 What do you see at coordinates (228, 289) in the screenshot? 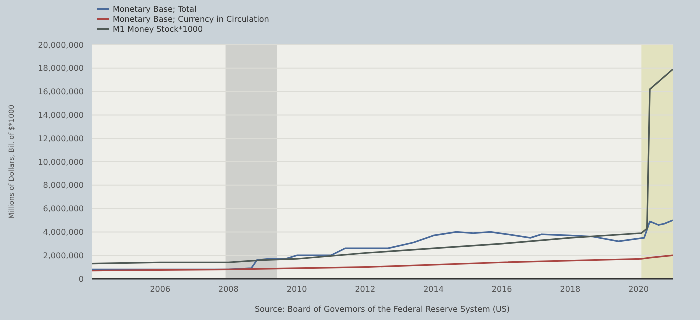
I see `x-tick-label: 2008` at bounding box center [228, 289].